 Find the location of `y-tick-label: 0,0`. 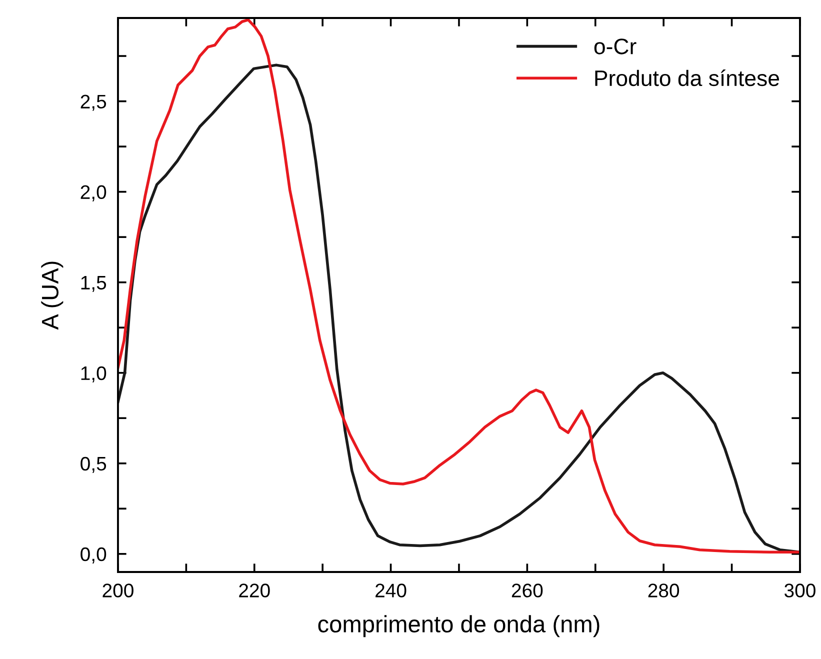

y-tick-label: 0,0 is located at coordinates (93, 555).